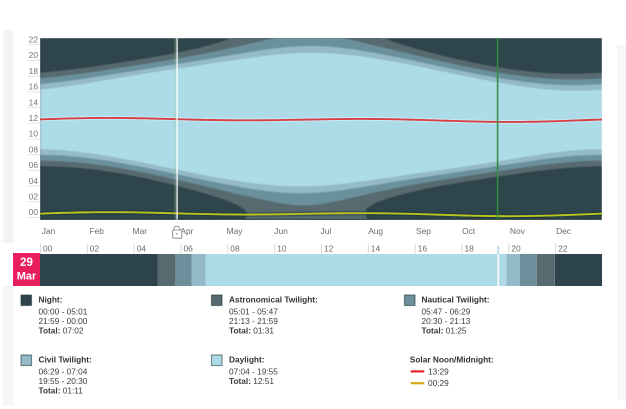  Describe the element at coordinates (63, 372) in the screenshot. I see `svg-text: 06:29 - 07:04` at that location.